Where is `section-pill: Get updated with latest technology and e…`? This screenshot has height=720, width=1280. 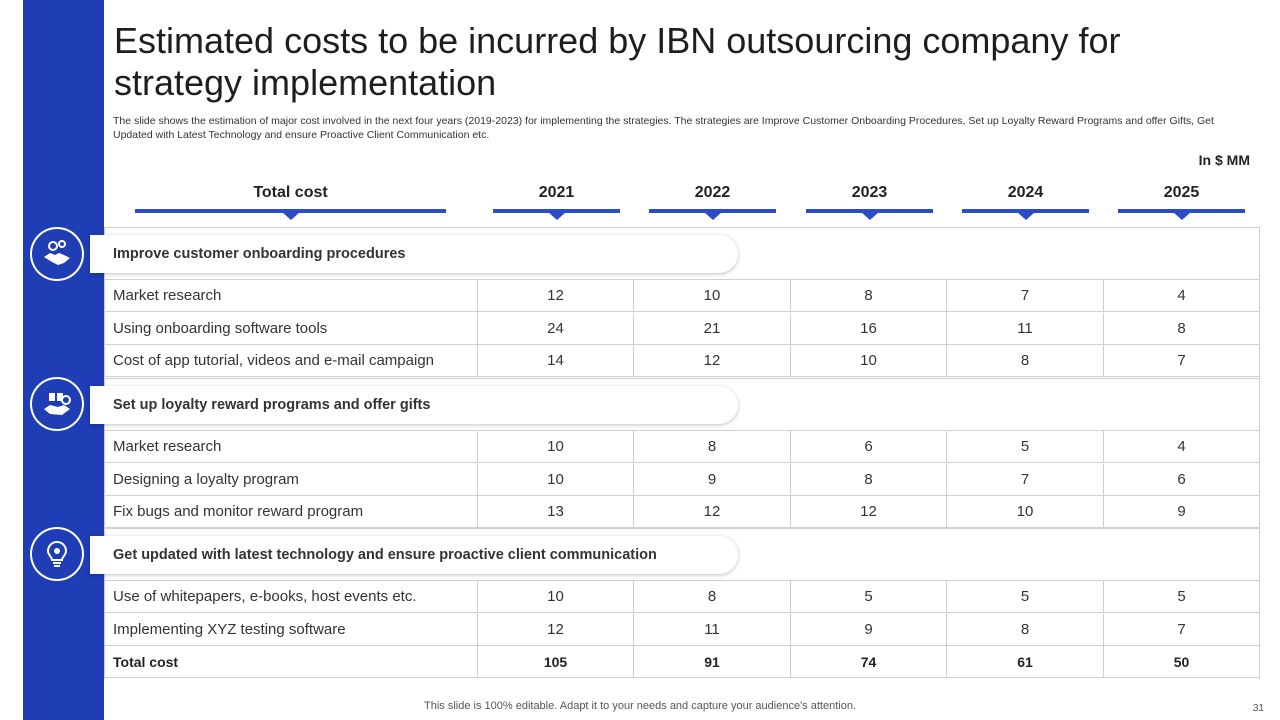 section-pill: Get updated with latest technology and e… is located at coordinates (414, 555).